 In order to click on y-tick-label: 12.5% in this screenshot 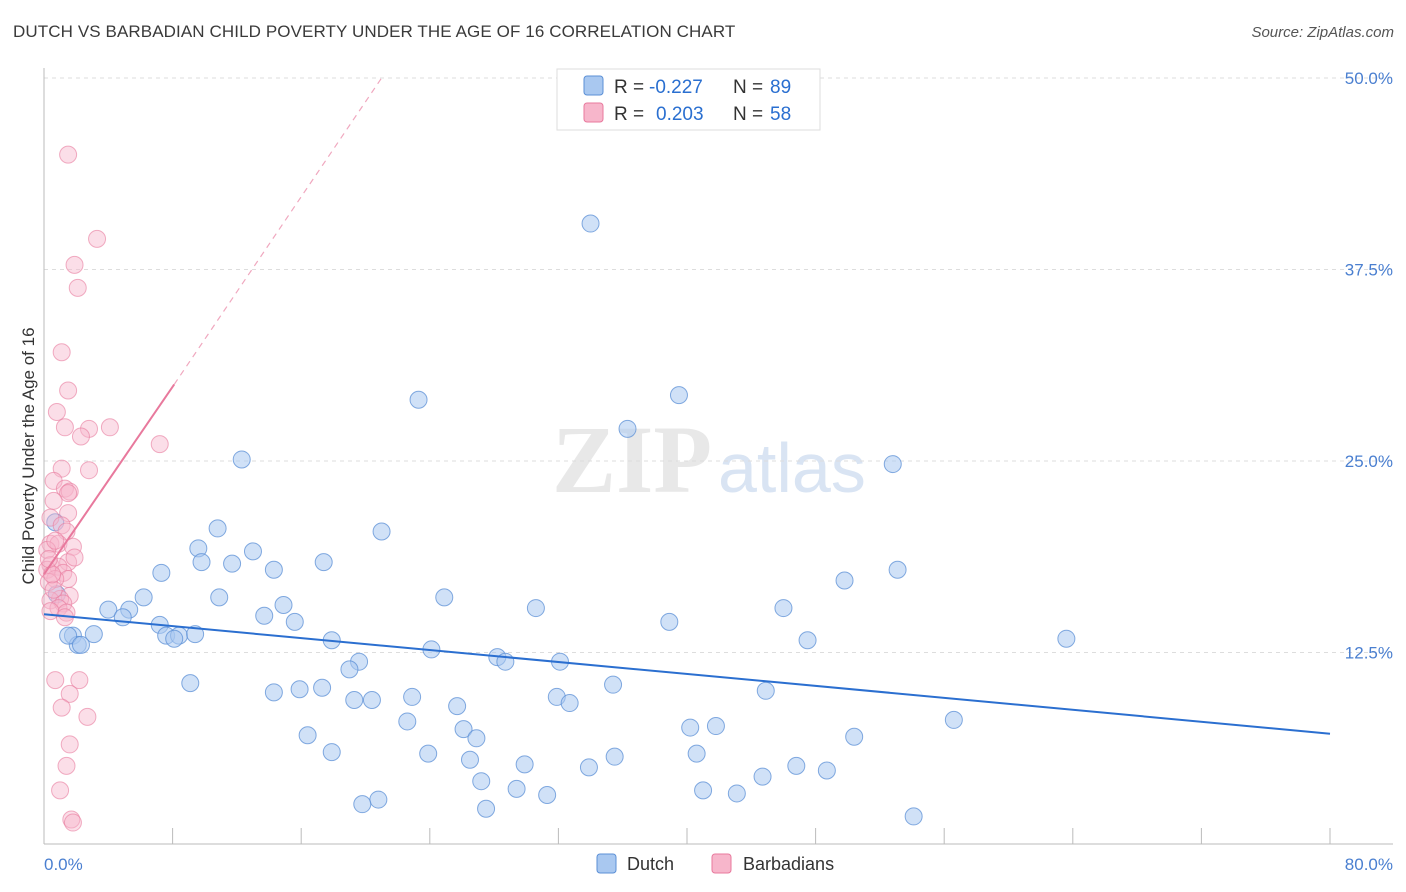, I will do `click(1369, 653)`.